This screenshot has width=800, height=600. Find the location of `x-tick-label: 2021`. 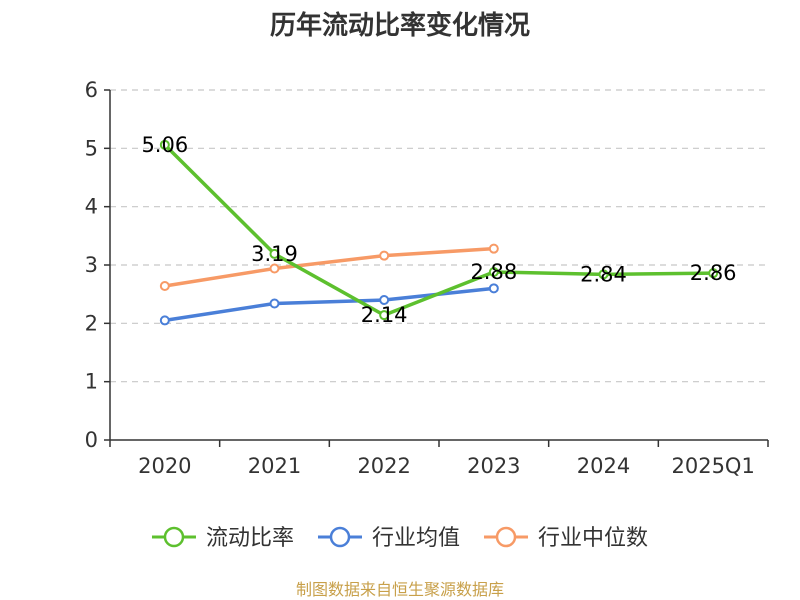

x-tick-label: 2021 is located at coordinates (274, 466).